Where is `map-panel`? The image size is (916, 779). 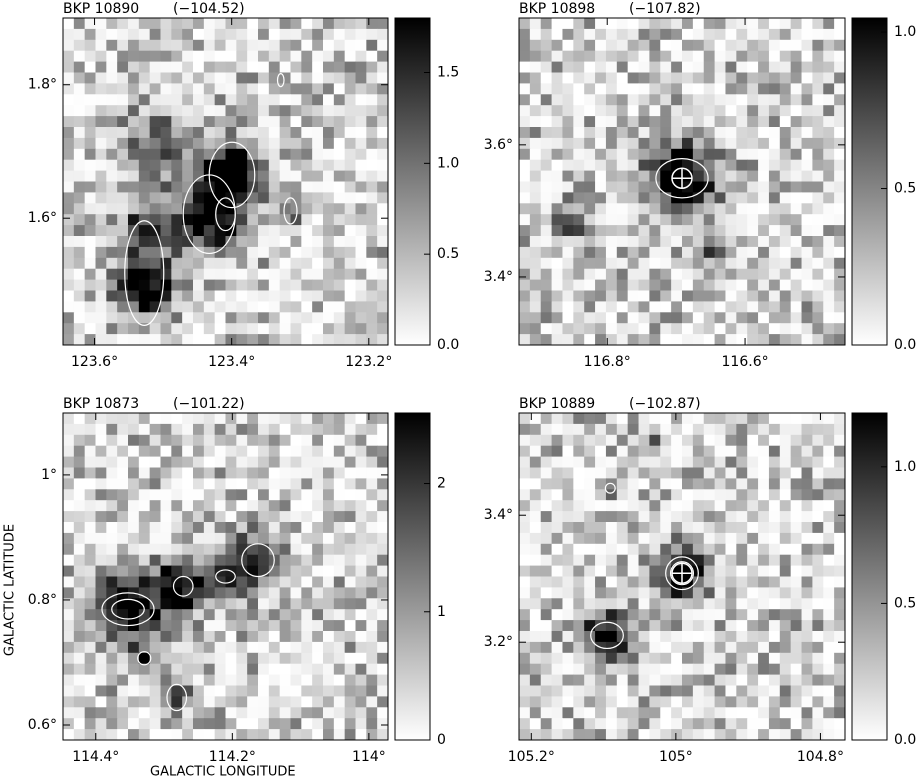
map-panel is located at coordinates (226, 577).